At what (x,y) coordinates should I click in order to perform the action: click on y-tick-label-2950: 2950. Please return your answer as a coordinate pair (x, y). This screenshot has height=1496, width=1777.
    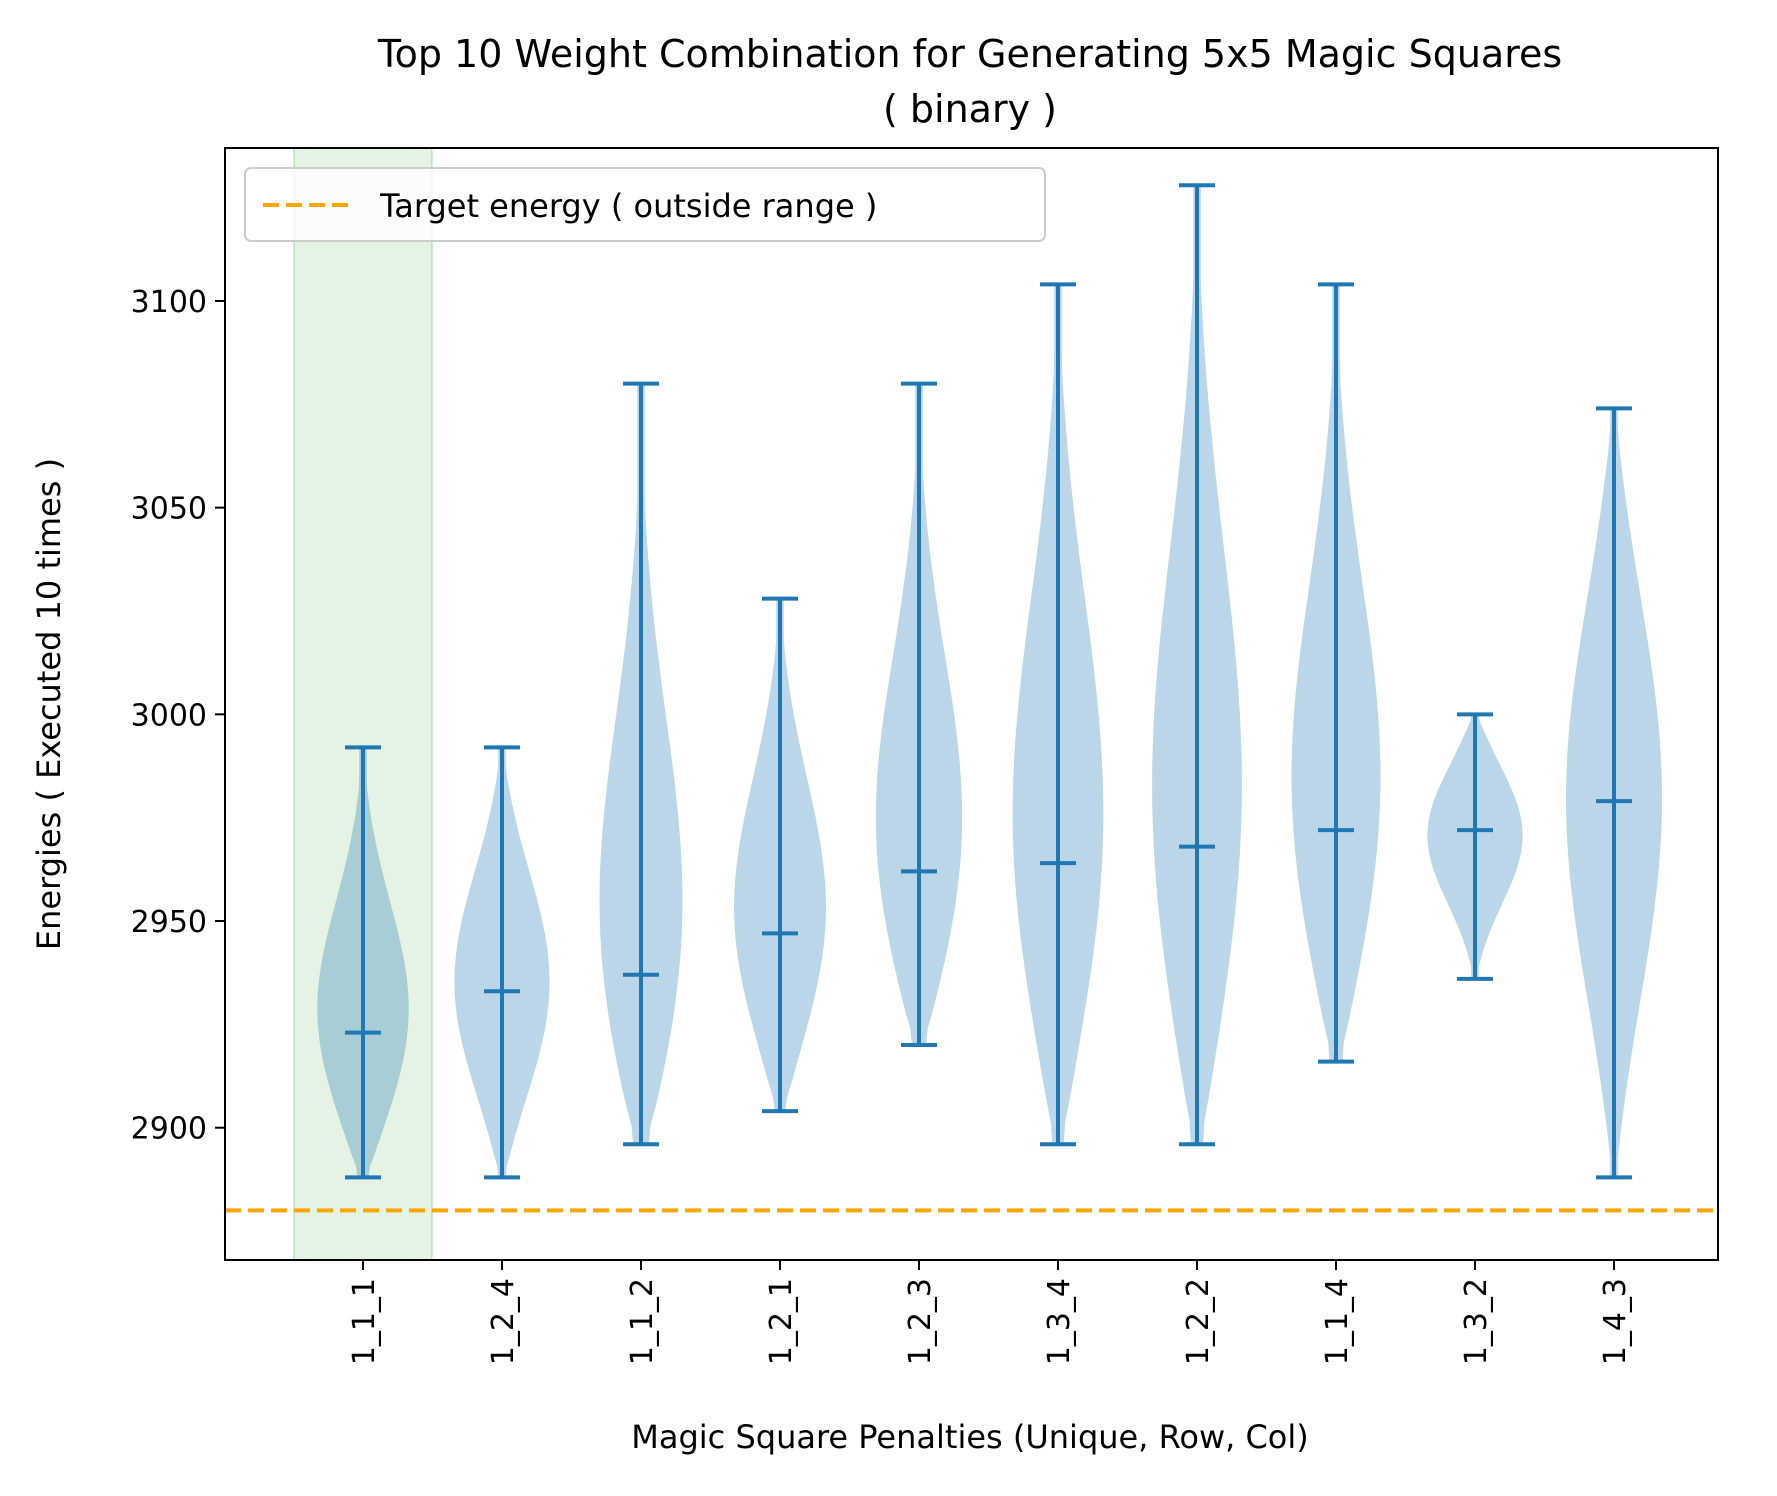
    Looking at the image, I should click on (169, 922).